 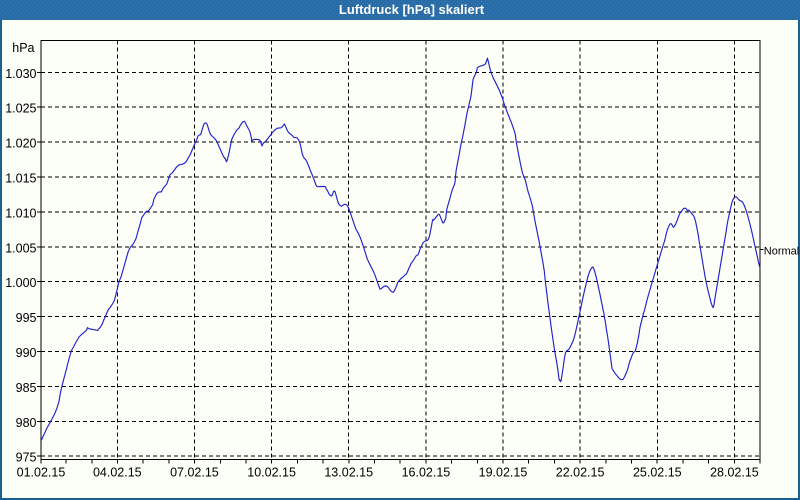 I want to click on svg-text: 980, so click(x=26, y=423).